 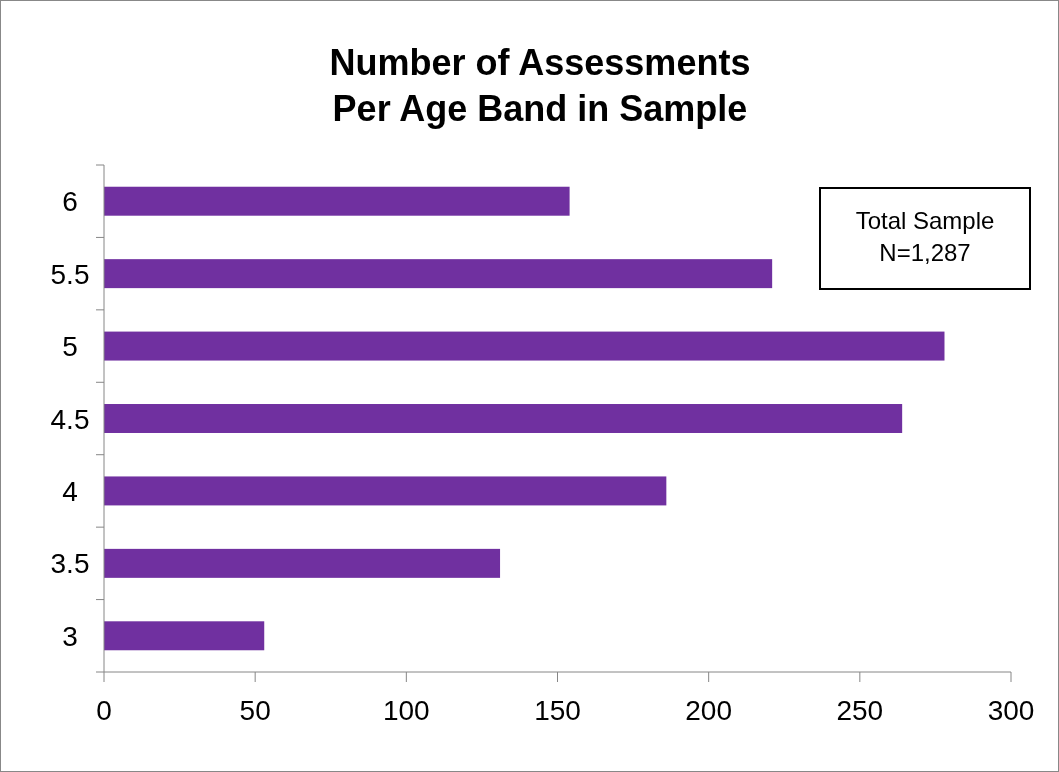 I want to click on x-tick-label: 250, so click(x=860, y=710).